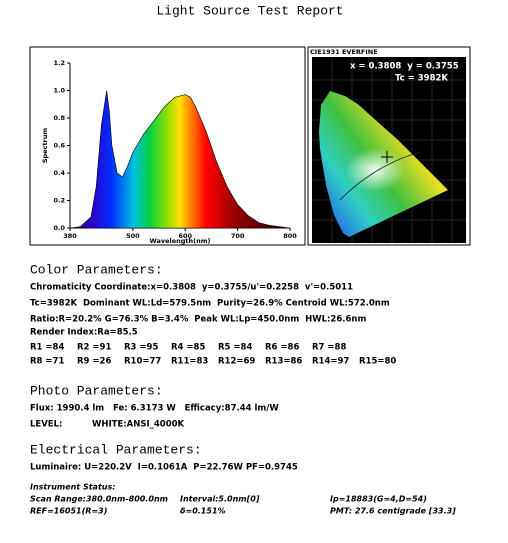  Describe the element at coordinates (45, 146) in the screenshot. I see `y-axis-label: Spectrum` at that location.